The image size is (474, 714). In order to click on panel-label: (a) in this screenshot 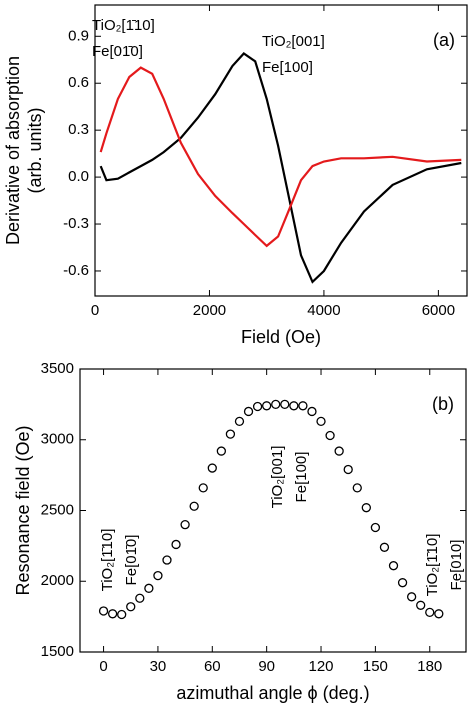, I will do `click(444, 40)`.